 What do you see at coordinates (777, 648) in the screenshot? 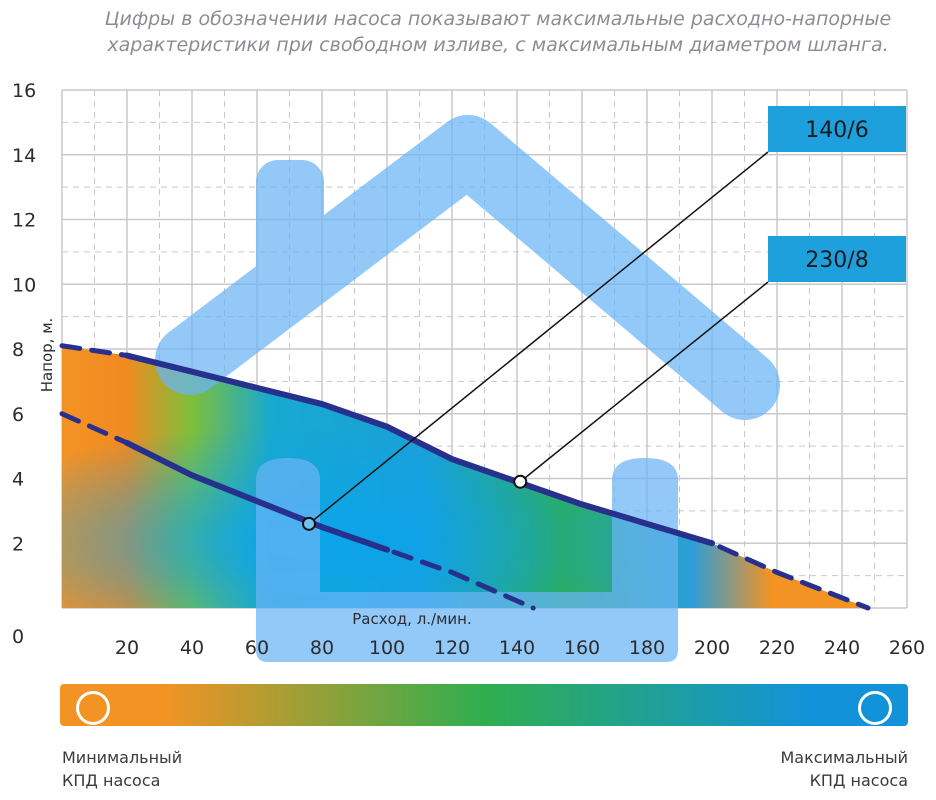
I see `x-tick-label: 220` at bounding box center [777, 648].